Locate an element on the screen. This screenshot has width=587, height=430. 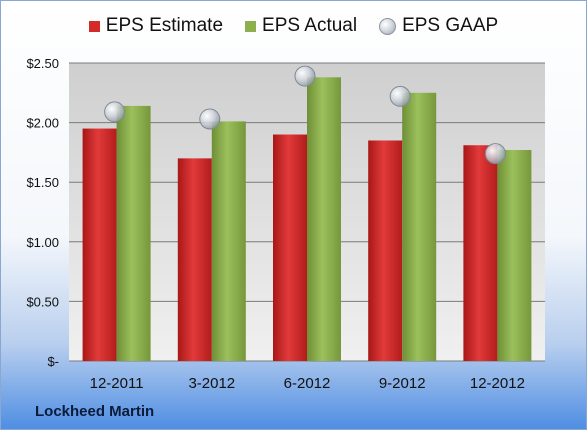
legend-swatch-actual is located at coordinates (251, 26).